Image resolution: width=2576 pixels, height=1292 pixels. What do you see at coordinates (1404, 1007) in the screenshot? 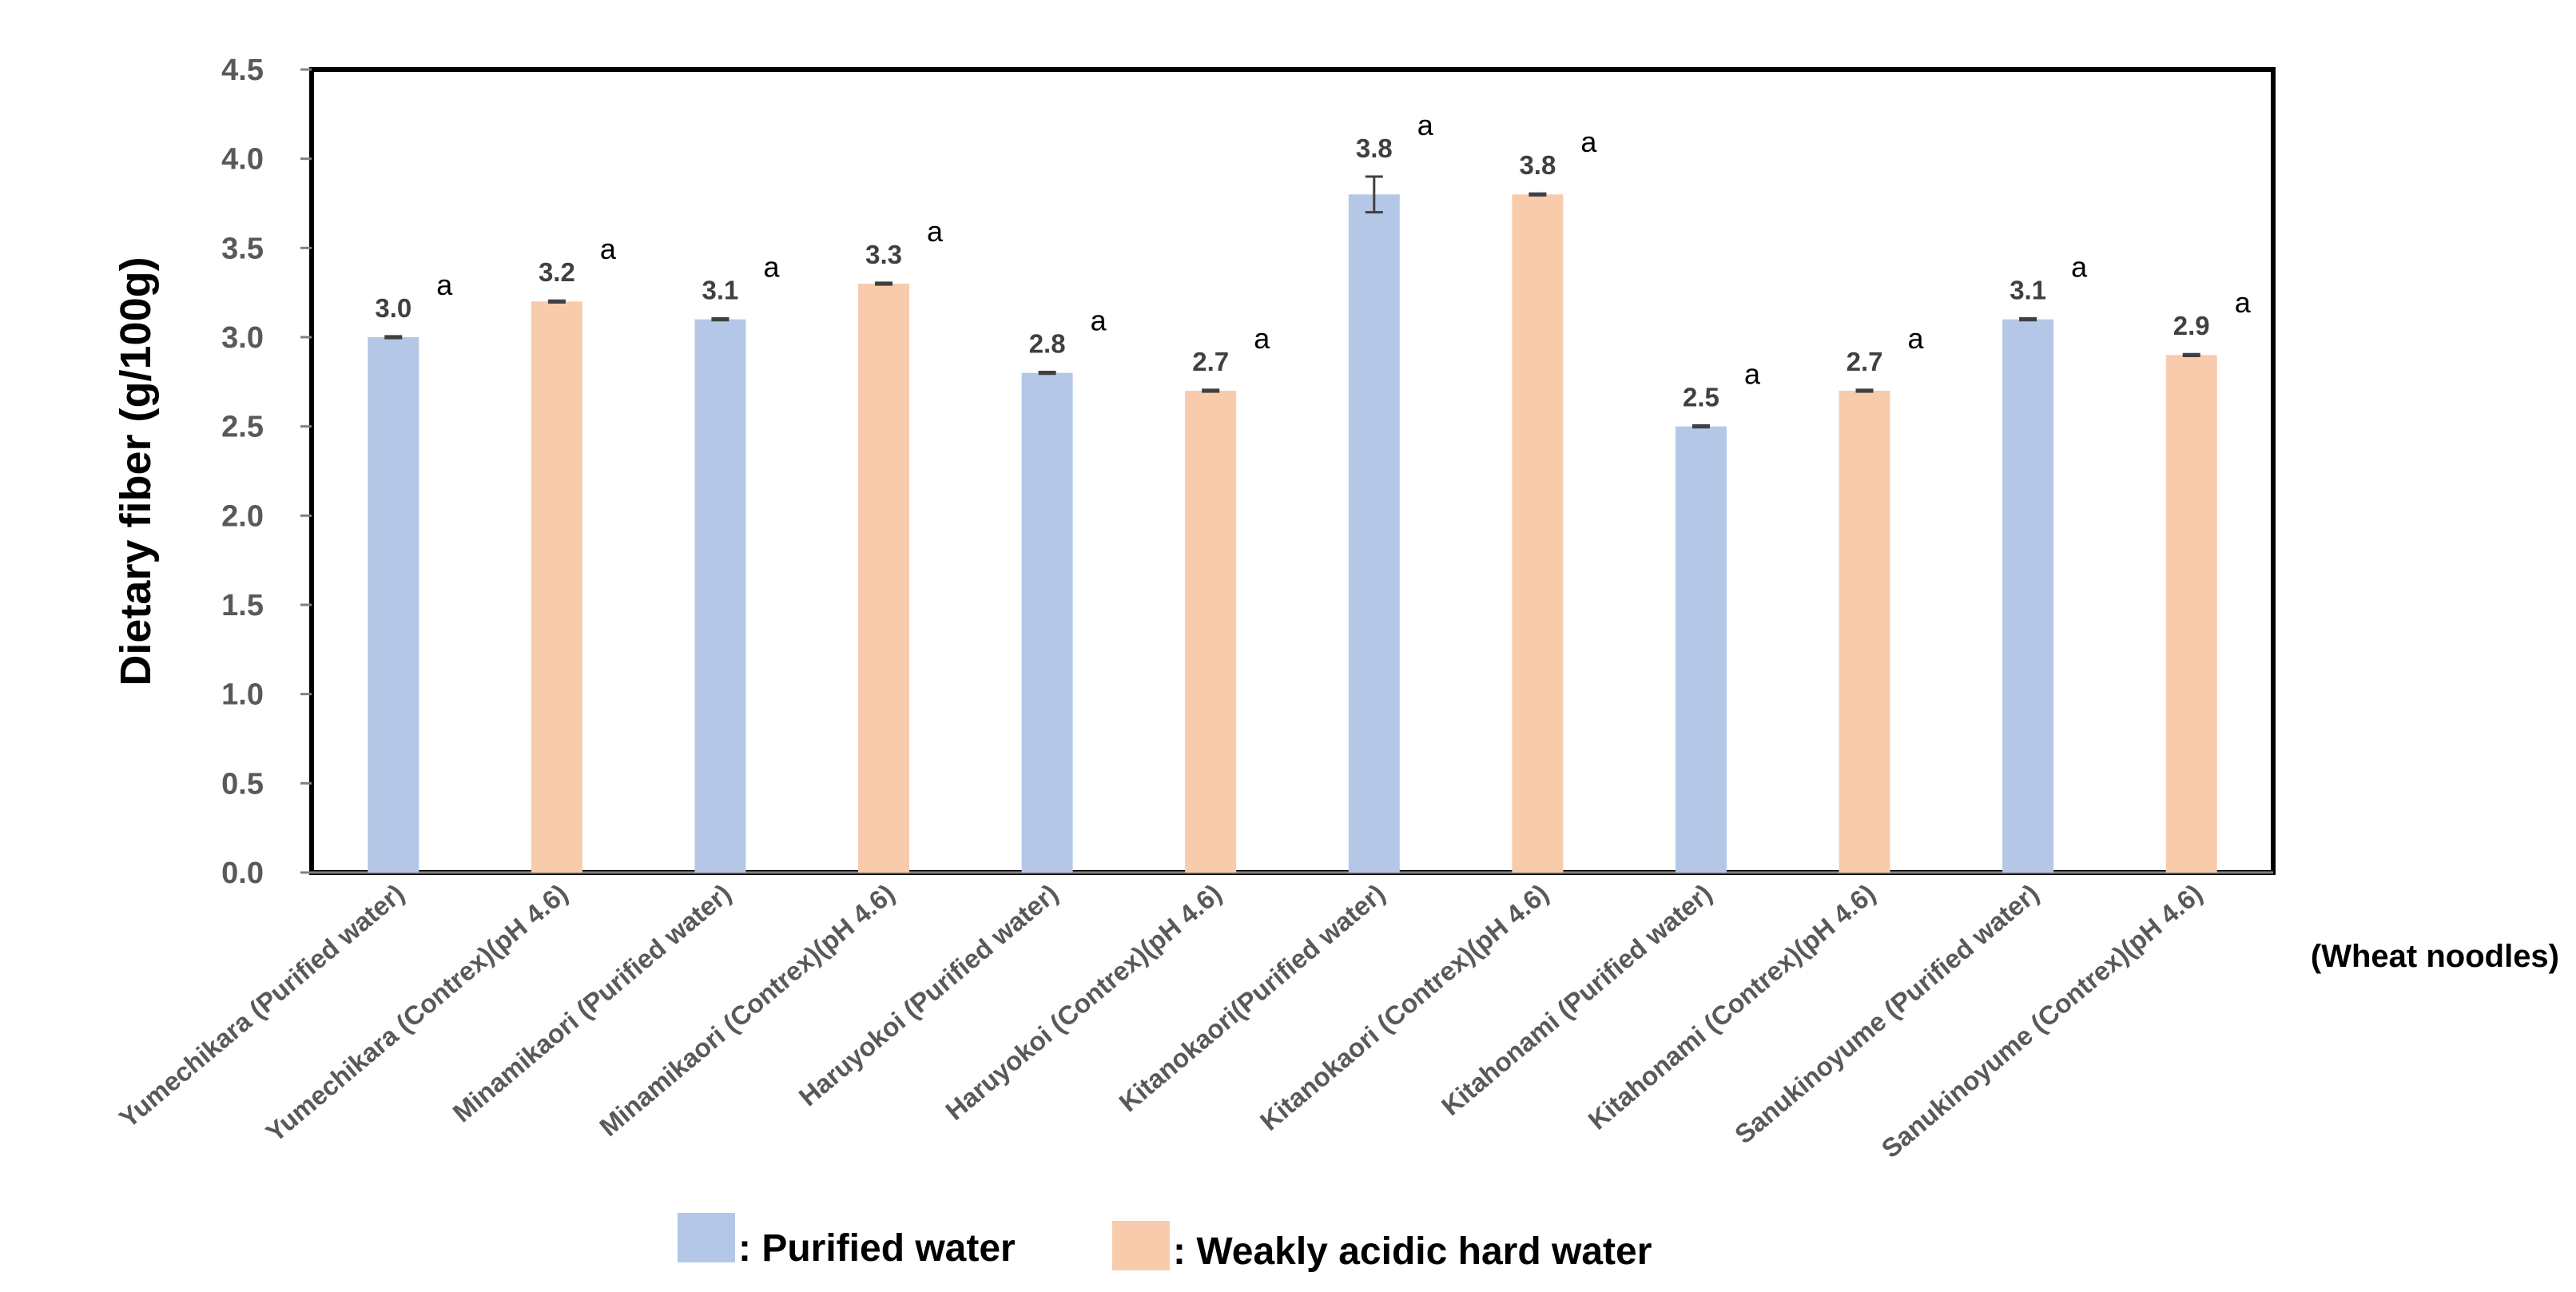
I see `x-category-label: Kitanokaori (Contrex)(pH 4.6)` at bounding box center [1404, 1007].